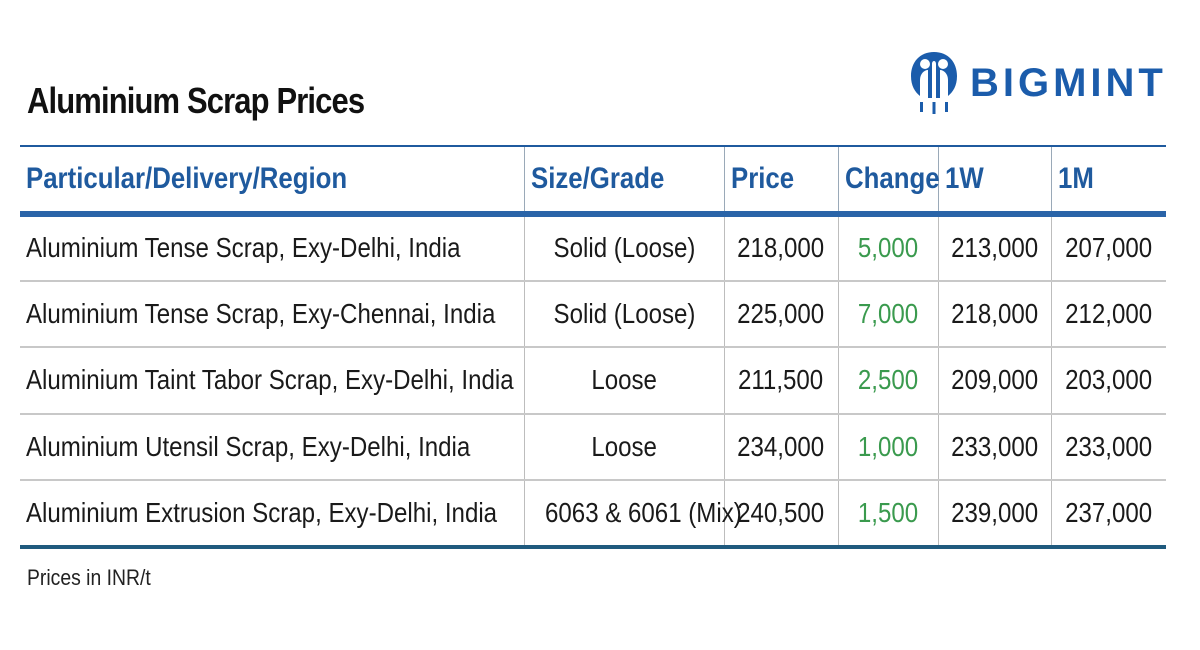 This screenshot has width=1200, height=650. Describe the element at coordinates (780, 248) in the screenshot. I see `cell-price: 218,000` at that location.